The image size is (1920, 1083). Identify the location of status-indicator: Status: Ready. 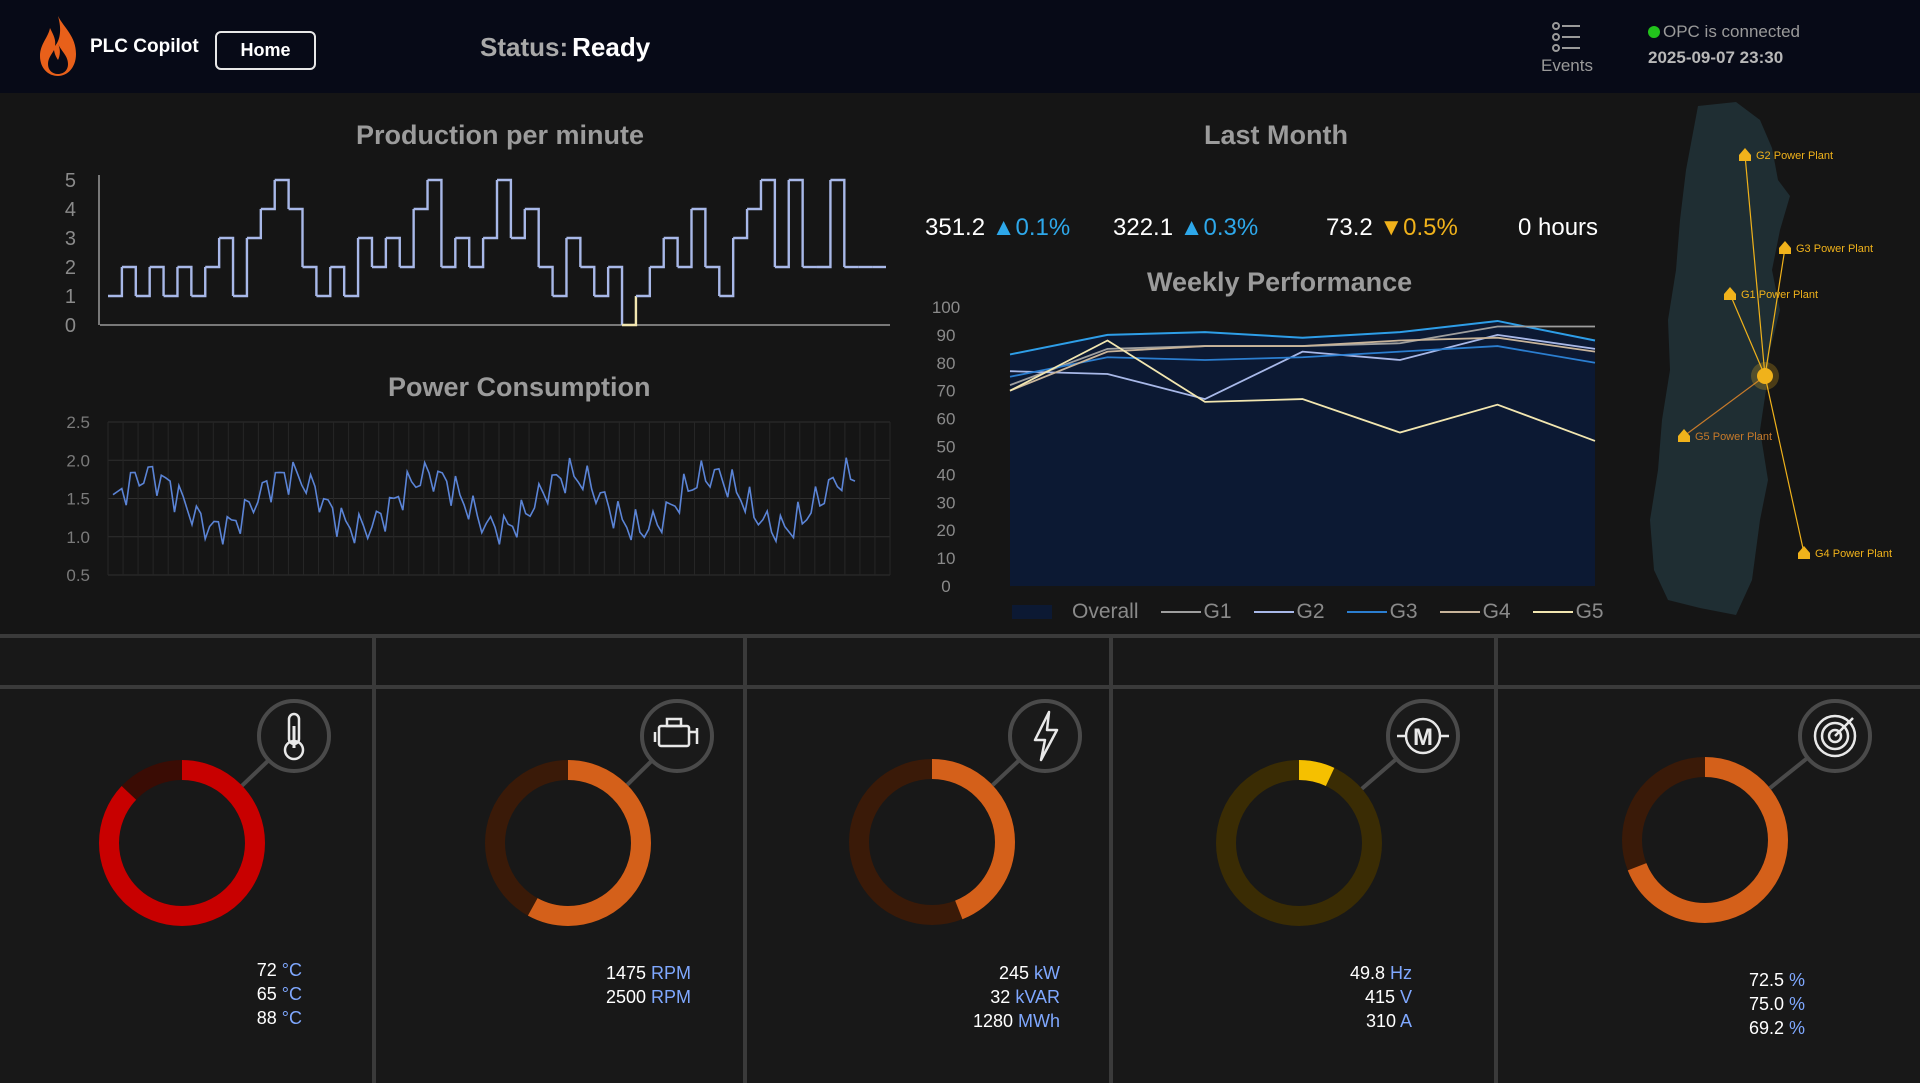
(565, 47).